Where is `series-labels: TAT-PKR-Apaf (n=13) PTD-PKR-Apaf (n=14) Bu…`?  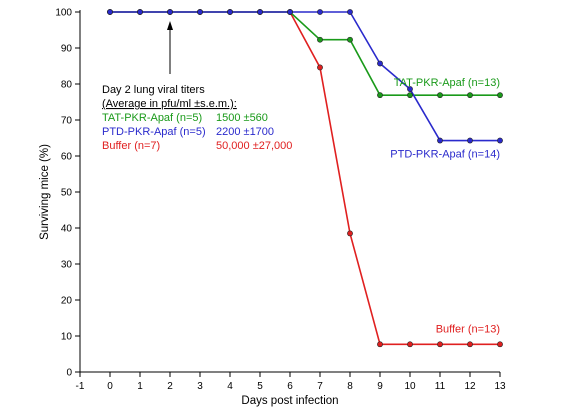
series-labels: TAT-PKR-Apaf (n=13) PTD-PKR-Apaf (n=14) Bu… is located at coordinates (445, 206).